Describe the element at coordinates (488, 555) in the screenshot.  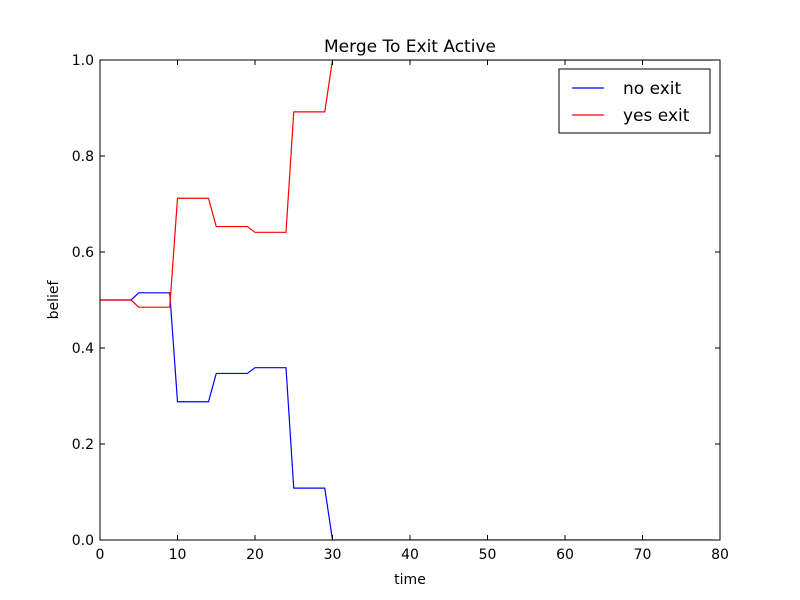
I see `x-tick-label: 50` at that location.